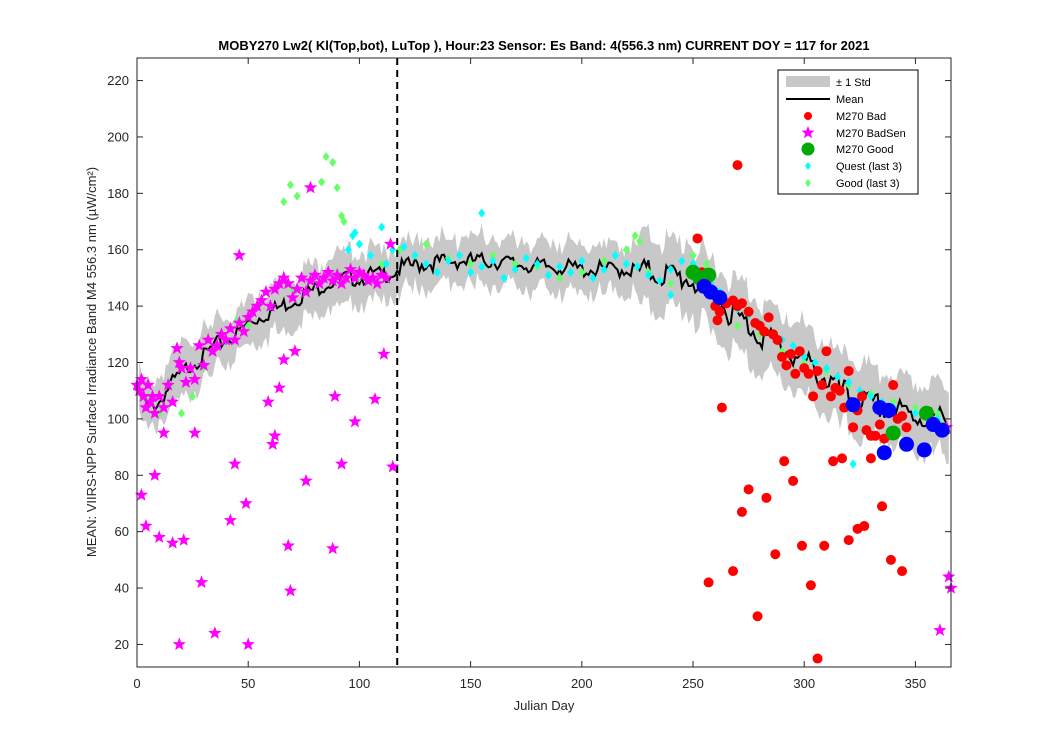 The height and width of the screenshot is (750, 1050). I want to click on legend-label-badsen: M270 BadSen, so click(871, 134).